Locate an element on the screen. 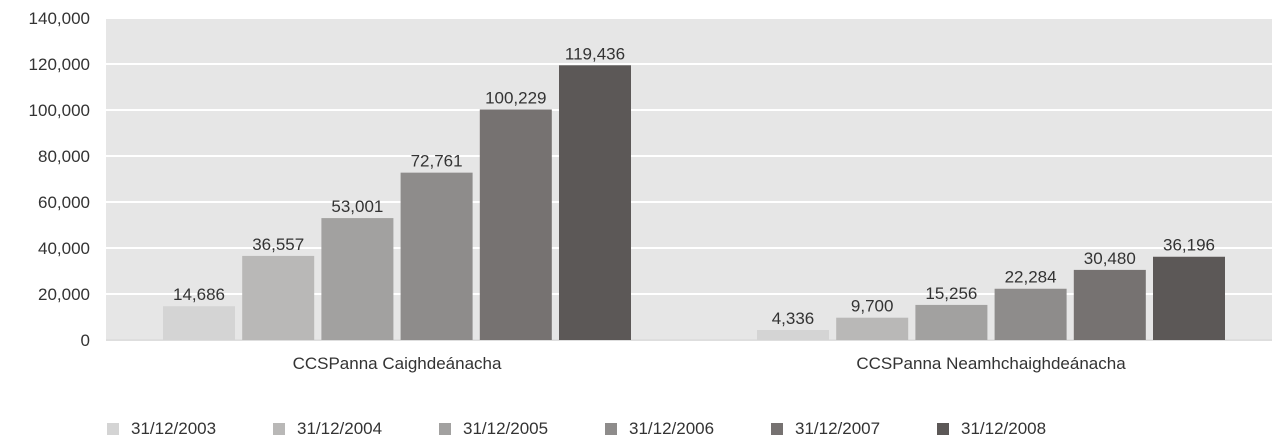 The height and width of the screenshot is (444, 1279). legend-label: 31/12/2006 is located at coordinates (671, 428).